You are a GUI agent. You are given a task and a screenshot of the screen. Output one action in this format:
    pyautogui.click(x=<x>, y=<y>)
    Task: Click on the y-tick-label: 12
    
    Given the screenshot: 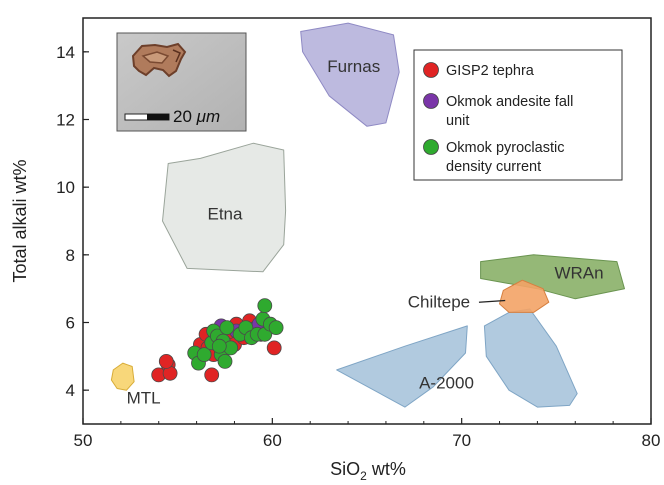 What is the action you would take?
    pyautogui.click(x=65, y=120)
    